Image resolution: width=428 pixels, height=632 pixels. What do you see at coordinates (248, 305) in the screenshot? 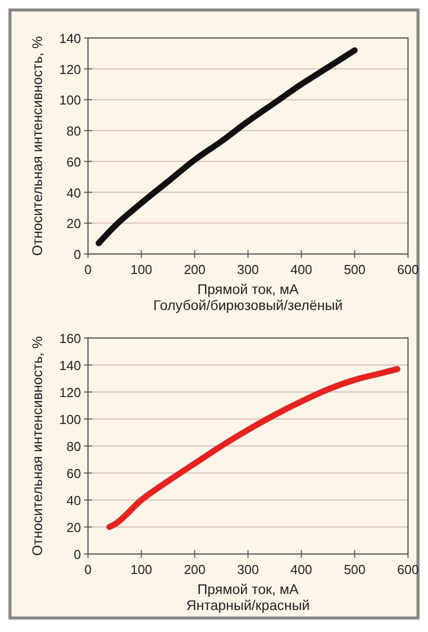
I see `text: Голубой/бирюзовый/зелёный` at bounding box center [248, 305].